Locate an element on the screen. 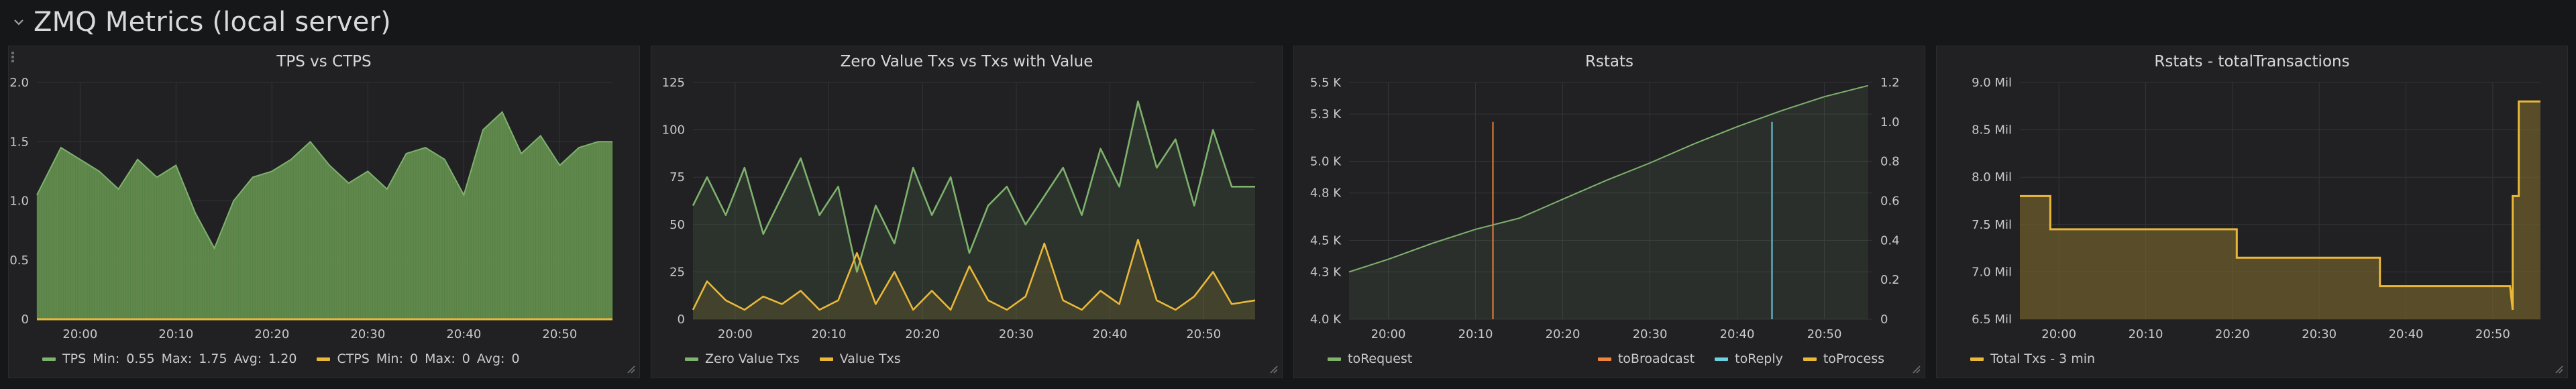 The image size is (2576, 389). legend-label: toBroadcast is located at coordinates (1656, 358).